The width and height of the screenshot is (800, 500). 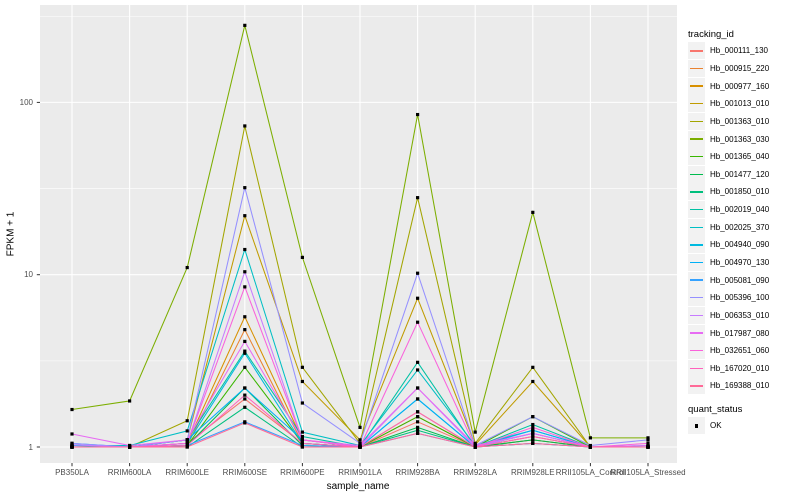 I want to click on black-square-icon, so click(x=696, y=425).